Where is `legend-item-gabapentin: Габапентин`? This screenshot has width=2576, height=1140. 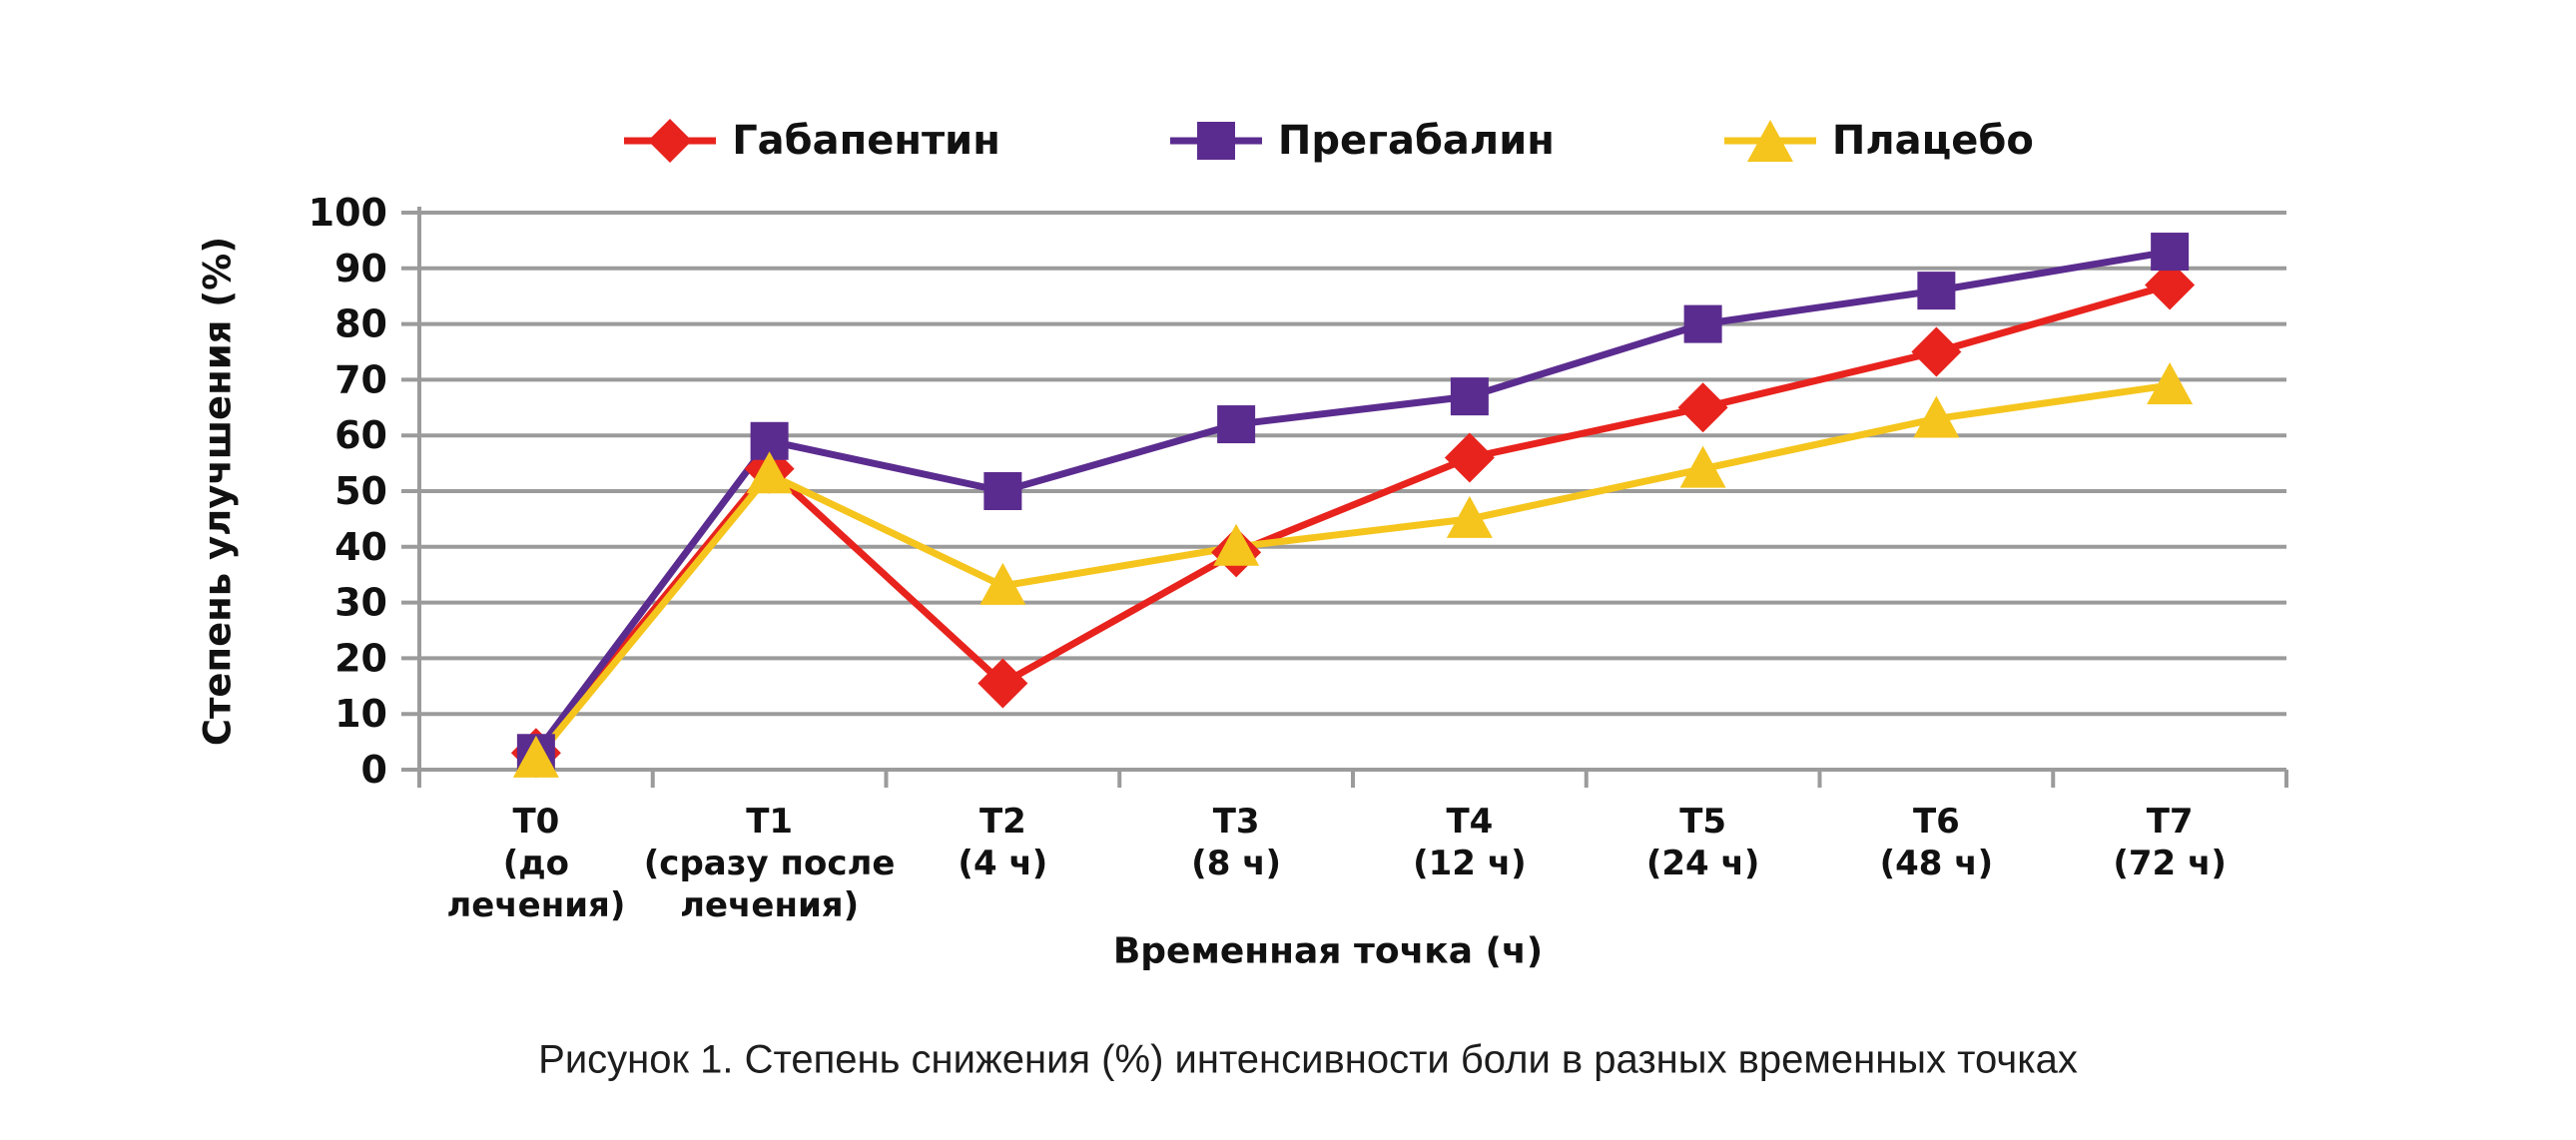
legend-item-gabapentin: Габапентин is located at coordinates (811, 141).